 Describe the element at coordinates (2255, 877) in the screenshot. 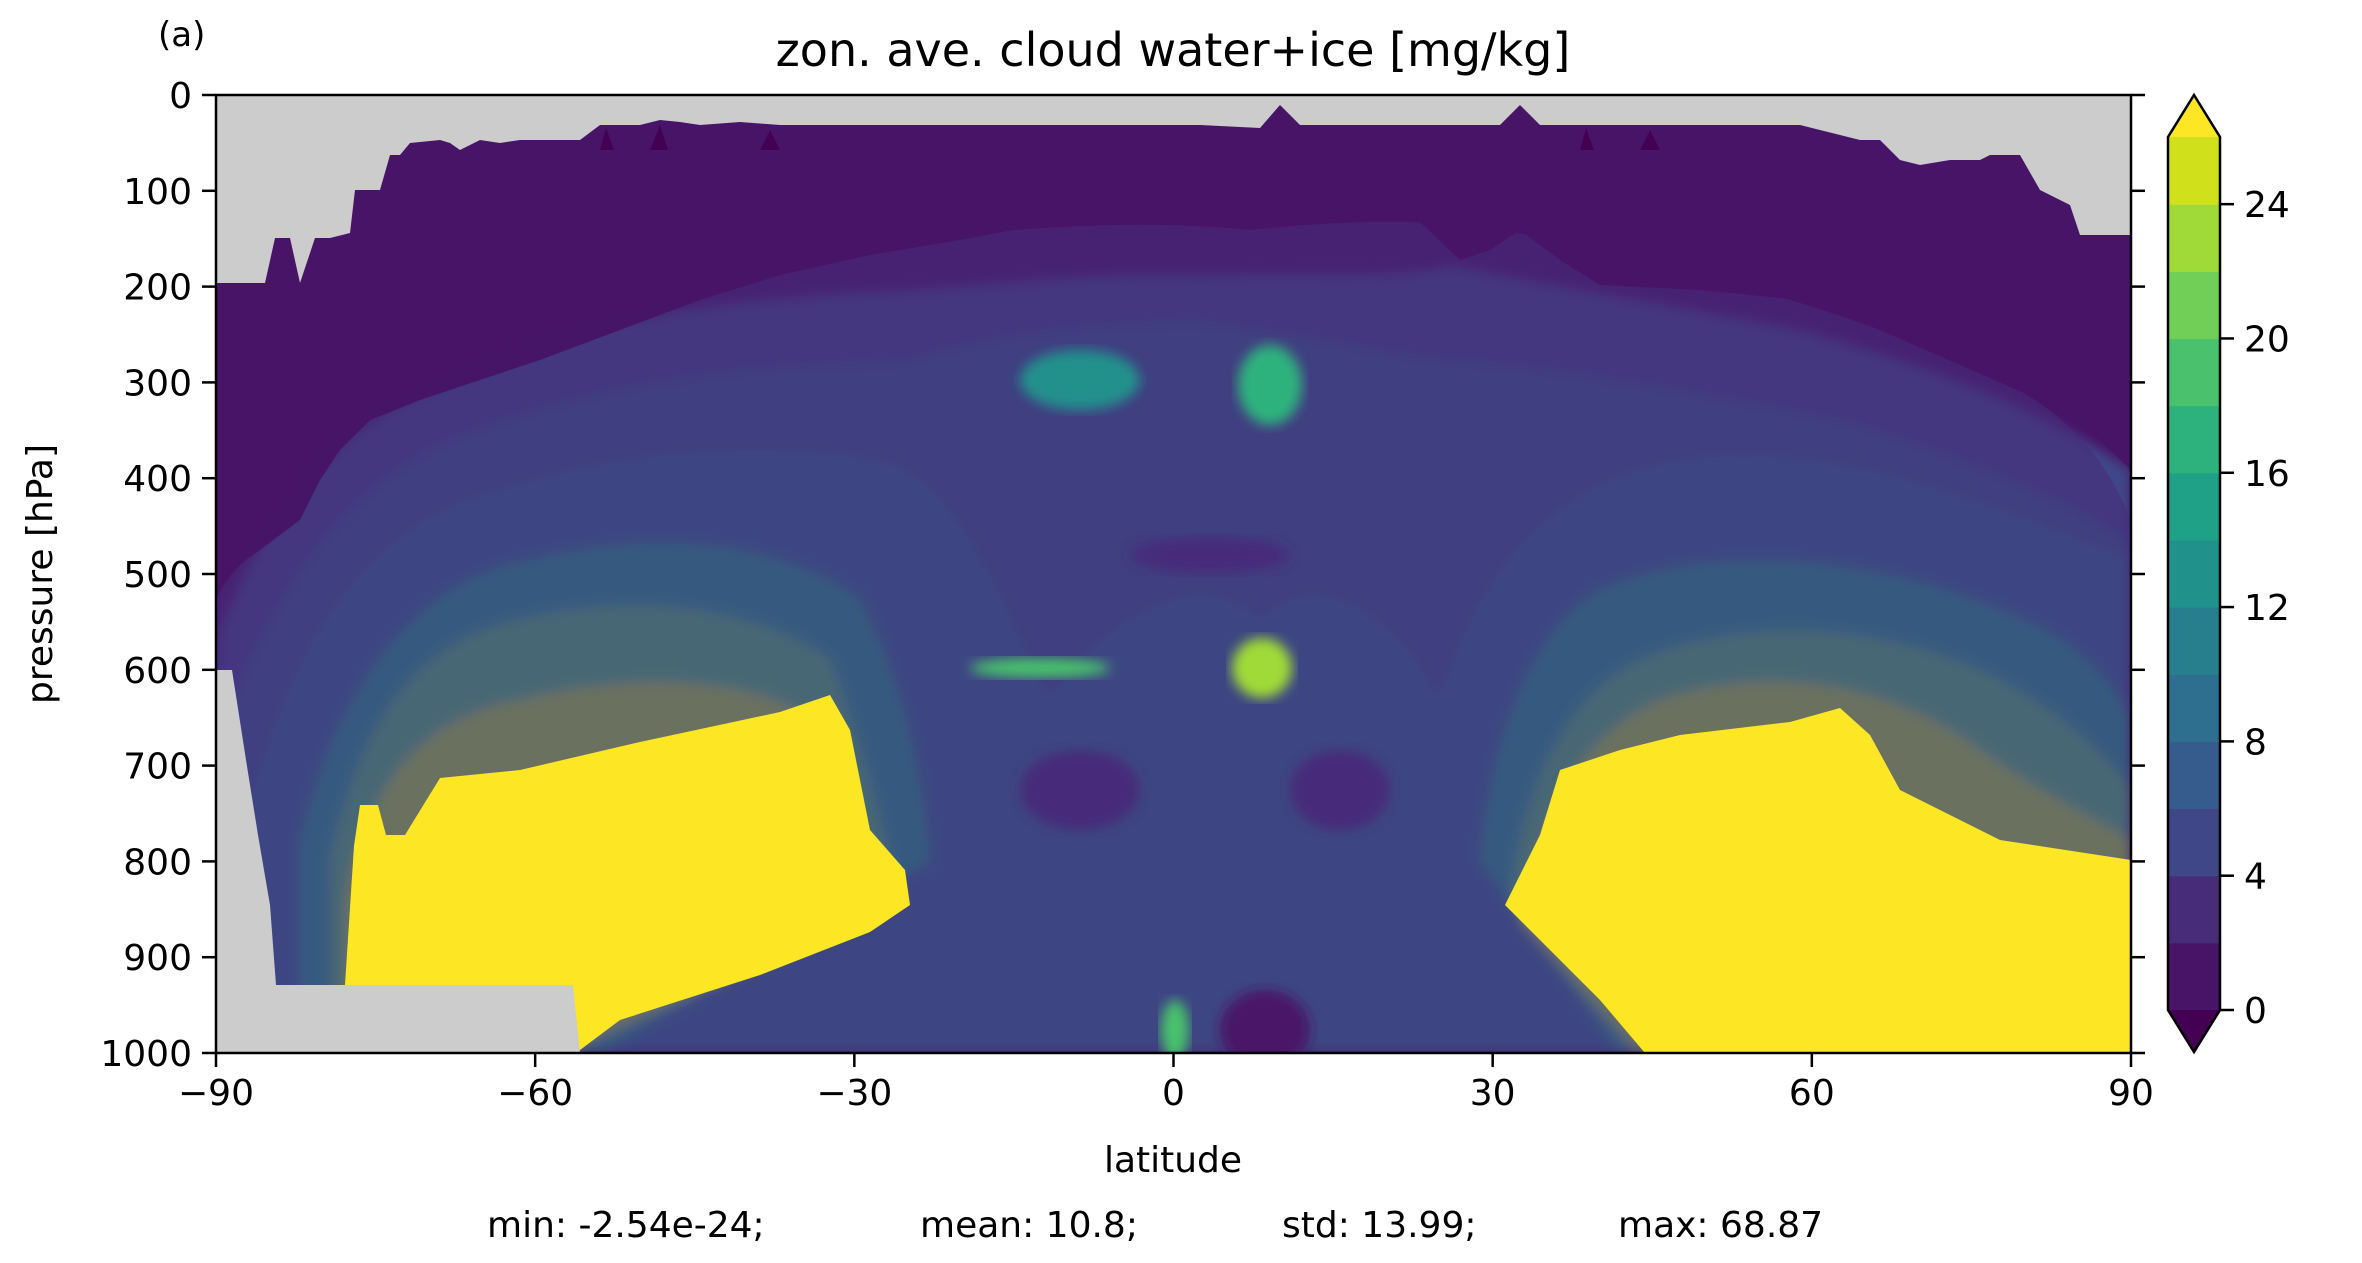

I see `colorbar-tick-label: 4` at that location.